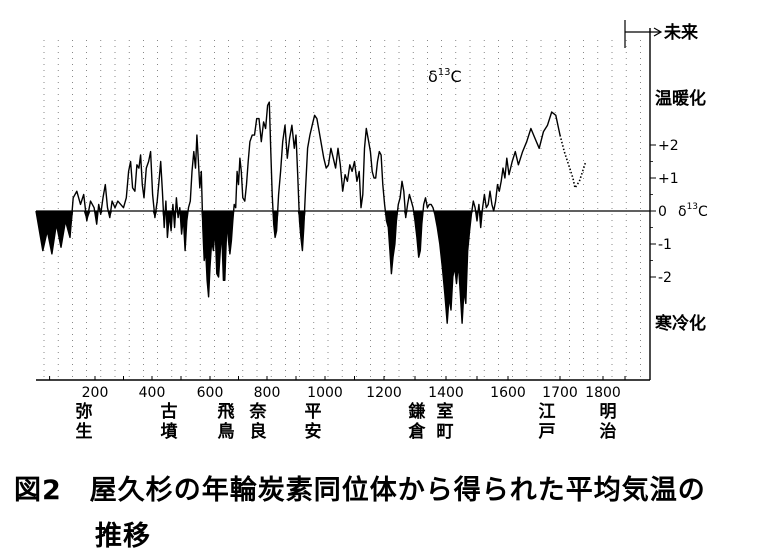 The image size is (760, 554). Describe the element at coordinates (665, 278) in the screenshot. I see `y-tick-label: -2` at that location.